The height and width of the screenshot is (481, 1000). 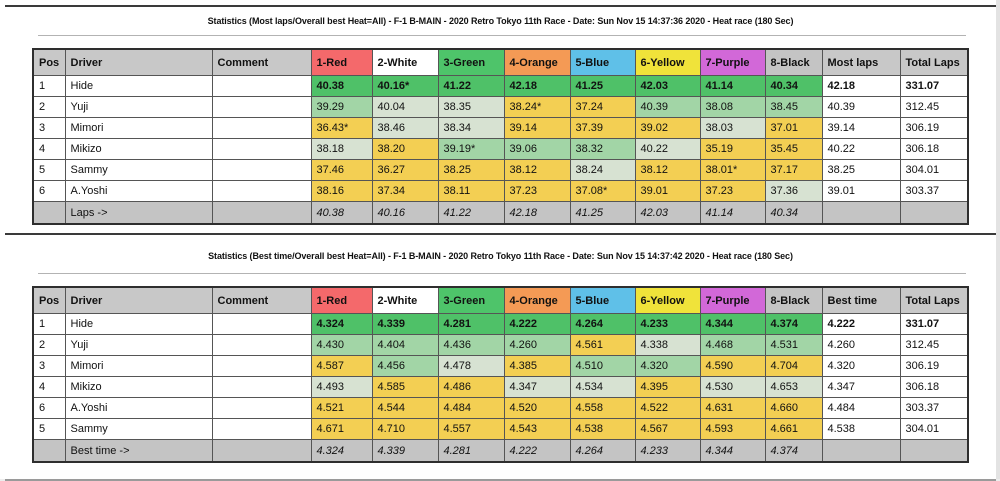 I want to click on summary-cell: 39.01, so click(x=861, y=191).